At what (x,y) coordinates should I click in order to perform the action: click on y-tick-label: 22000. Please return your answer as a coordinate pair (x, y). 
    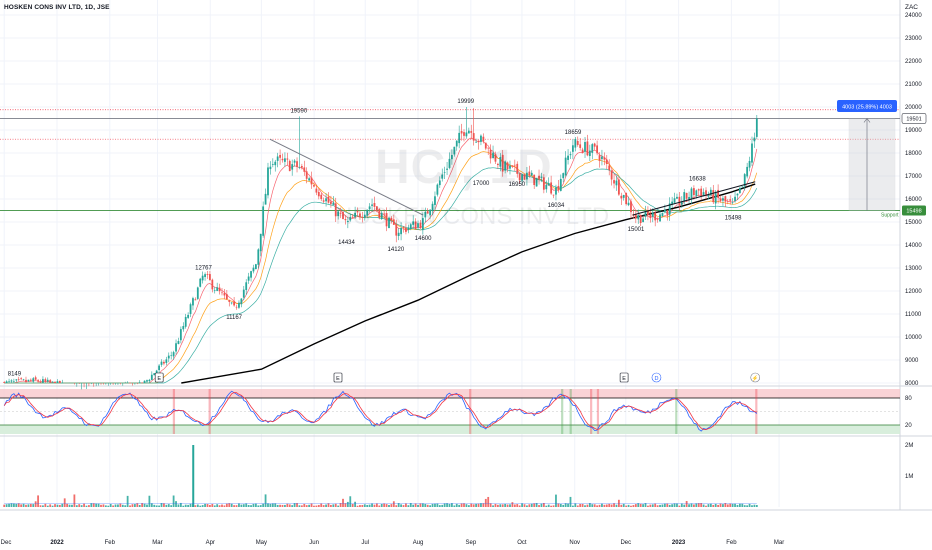
    Looking at the image, I should click on (913, 62).